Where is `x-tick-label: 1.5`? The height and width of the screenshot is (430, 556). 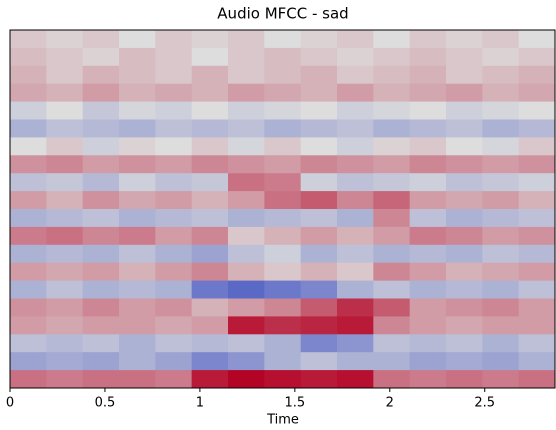
x-tick-label: 1.5 is located at coordinates (294, 403).